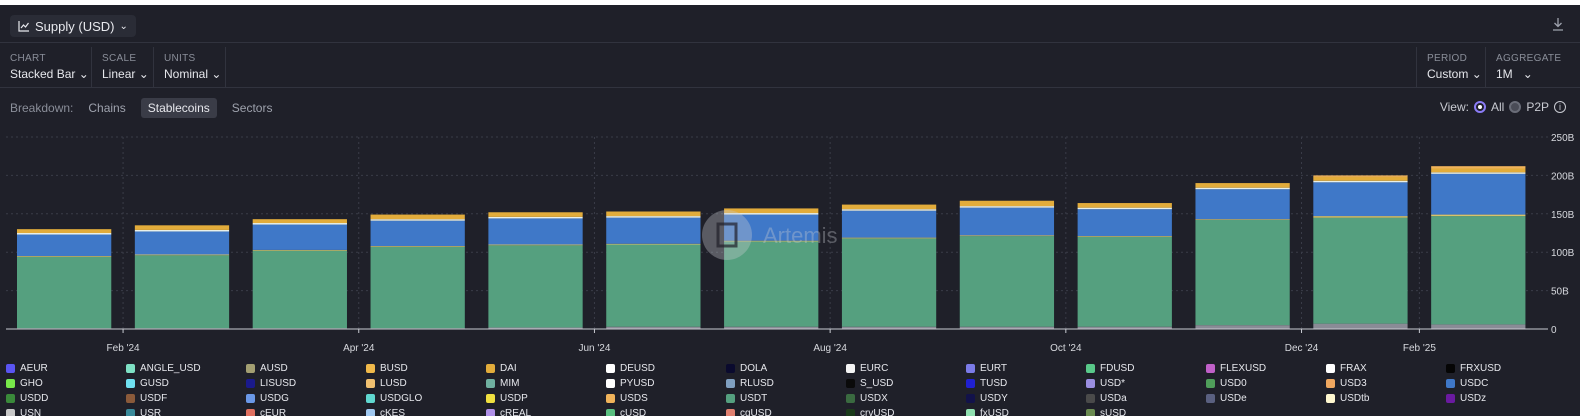 This screenshot has width=1580, height=416. I want to click on view-p2p-radio, so click(1515, 107).